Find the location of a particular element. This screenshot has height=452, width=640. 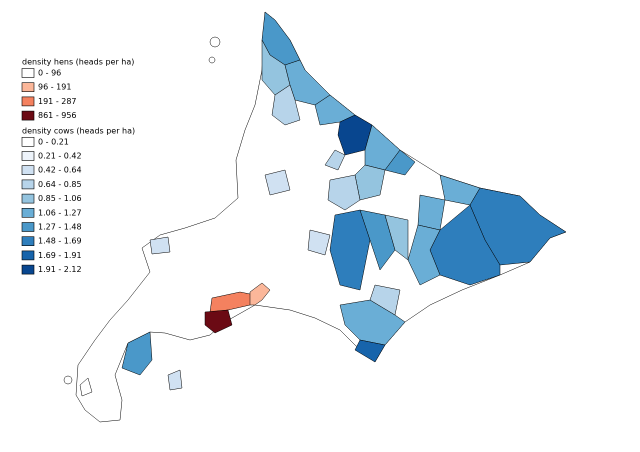

legend-label: 1.69 - 1.91 is located at coordinates (60, 255).